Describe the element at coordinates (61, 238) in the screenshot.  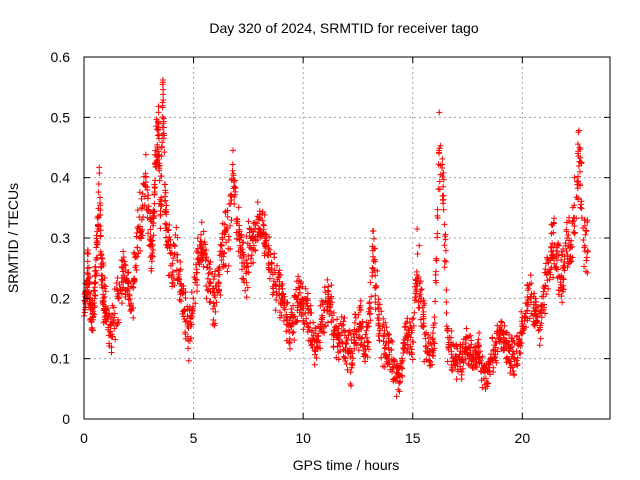
I see `y-tick-labels: 0 0.1 0.2 0.3 0.4 0.5 0.6` at that location.